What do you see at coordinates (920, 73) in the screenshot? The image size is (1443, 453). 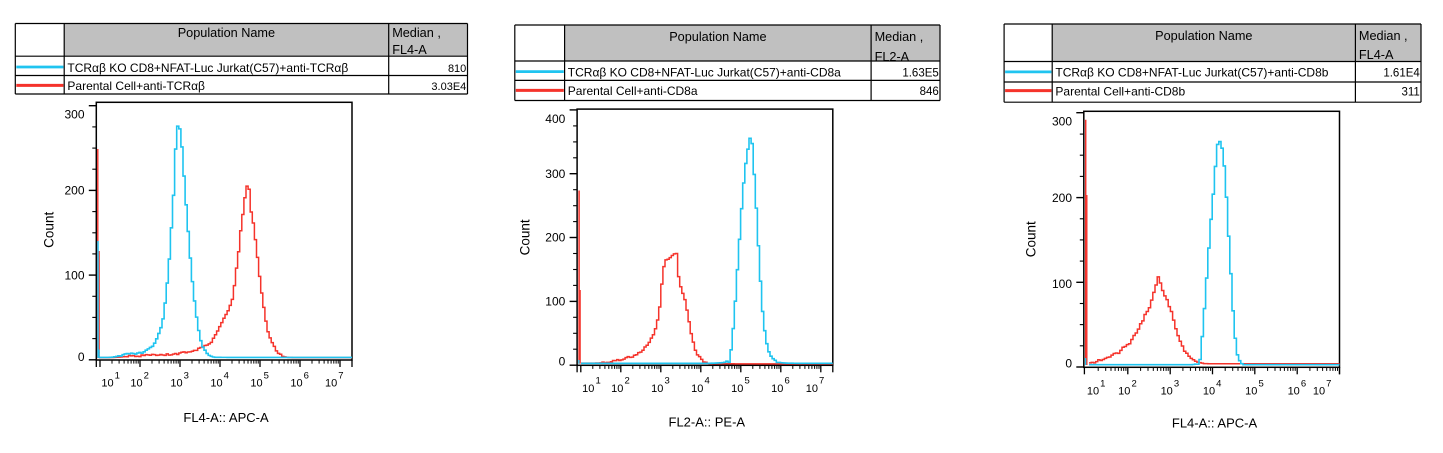 I see `svg-text: 1.63E5` at bounding box center [920, 73].